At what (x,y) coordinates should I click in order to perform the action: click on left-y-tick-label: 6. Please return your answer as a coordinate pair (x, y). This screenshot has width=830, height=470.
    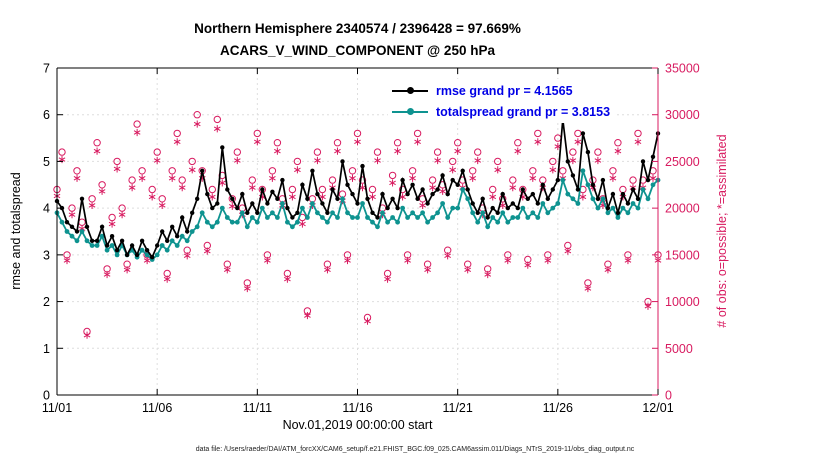
    Looking at the image, I should click on (46, 115).